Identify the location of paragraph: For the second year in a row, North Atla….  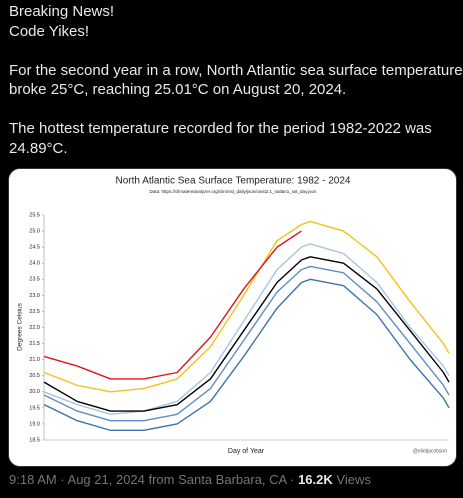
(236, 80).